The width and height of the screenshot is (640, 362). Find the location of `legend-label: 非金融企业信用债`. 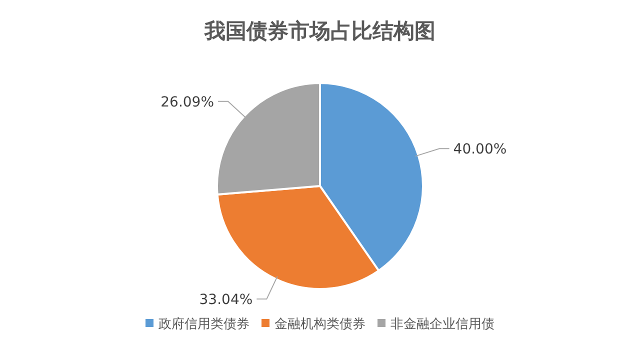

legend-label: 非金融企业信用债 is located at coordinates (442, 324).